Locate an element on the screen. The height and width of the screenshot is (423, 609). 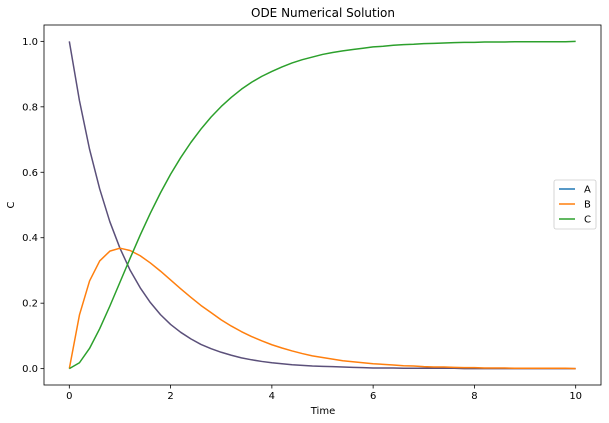
x-tick-label: 2 is located at coordinates (170, 396).